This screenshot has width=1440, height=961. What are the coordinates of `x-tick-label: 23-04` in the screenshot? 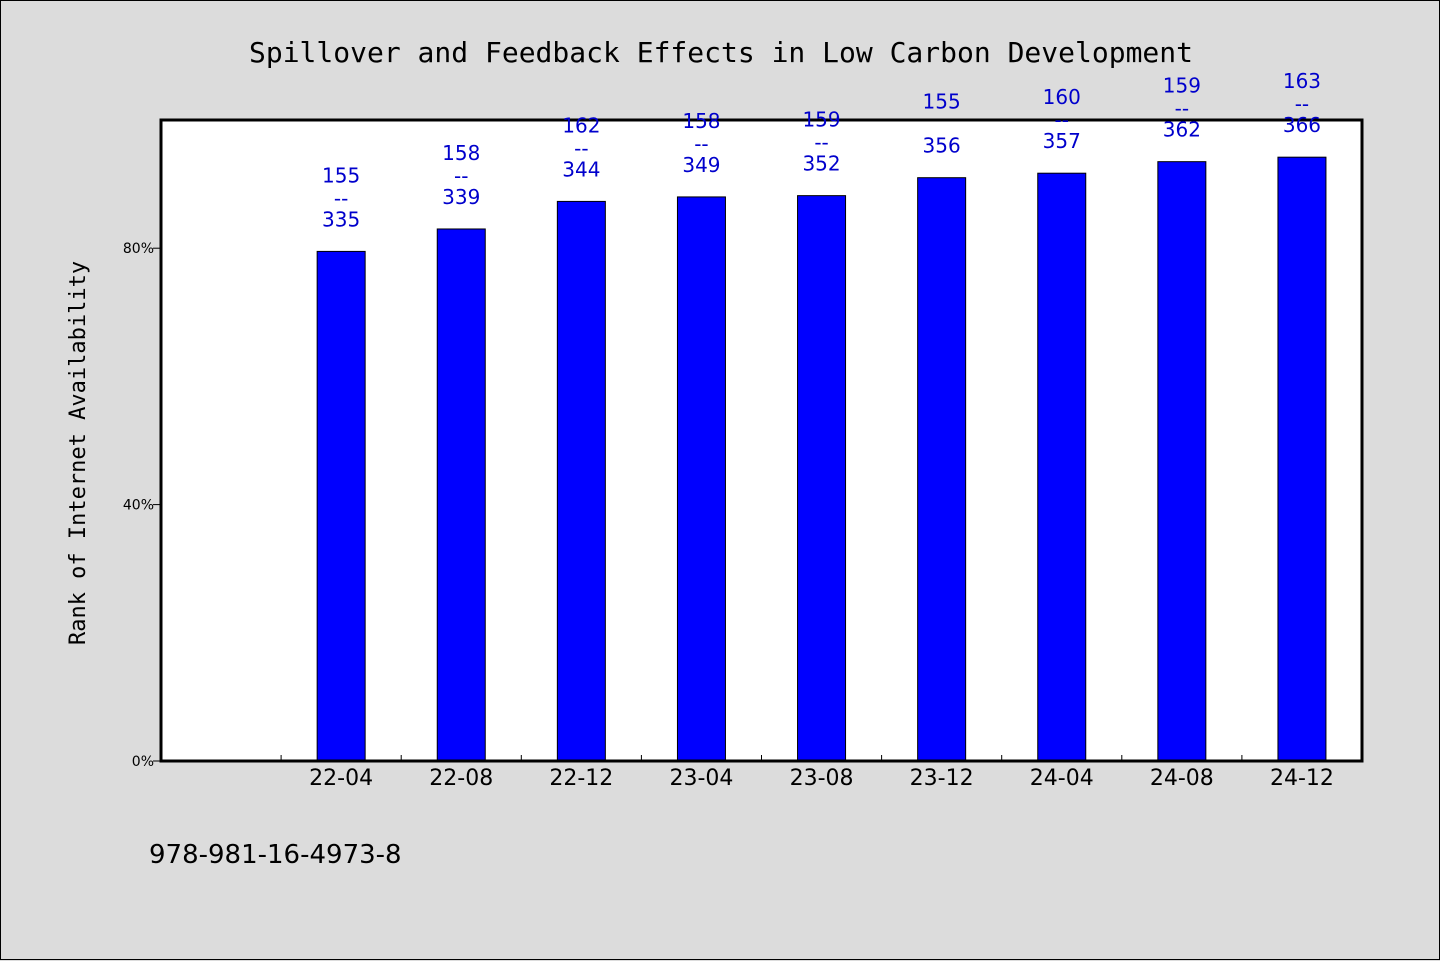 It's located at (701, 778).